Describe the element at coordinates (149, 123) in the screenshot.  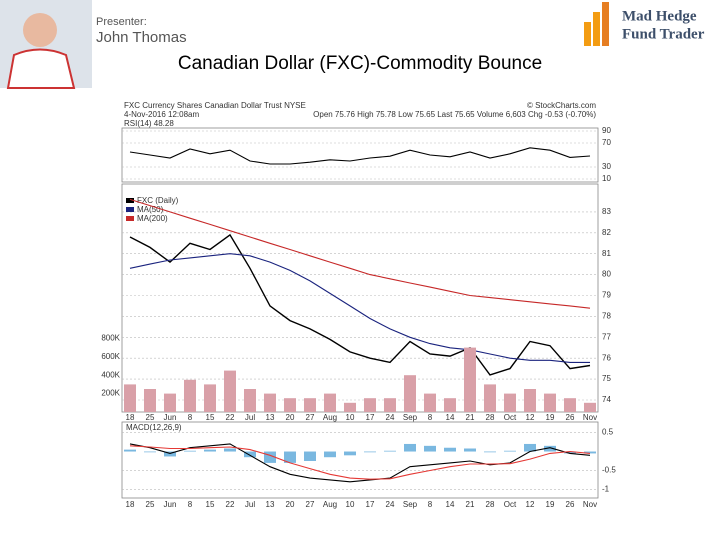
I see `panel-title: RSI(14) 48.28` at that location.